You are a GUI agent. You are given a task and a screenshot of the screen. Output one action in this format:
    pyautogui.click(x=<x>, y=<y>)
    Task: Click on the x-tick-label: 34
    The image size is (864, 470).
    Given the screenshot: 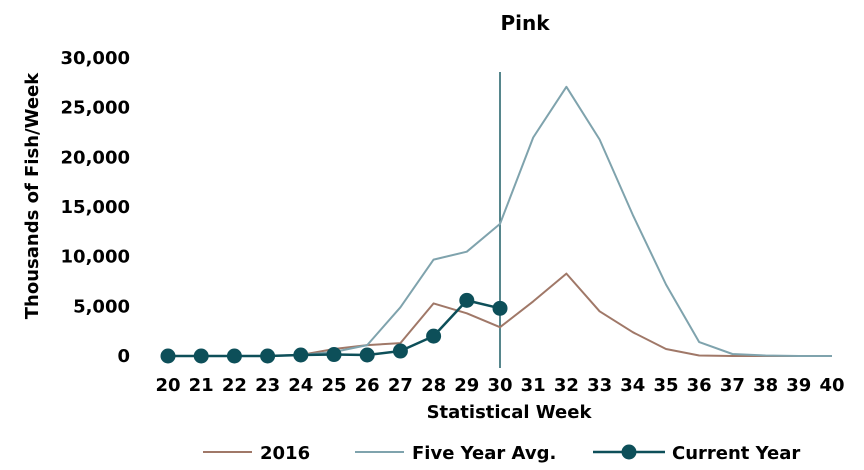 What is the action you would take?
    pyautogui.click(x=632, y=385)
    